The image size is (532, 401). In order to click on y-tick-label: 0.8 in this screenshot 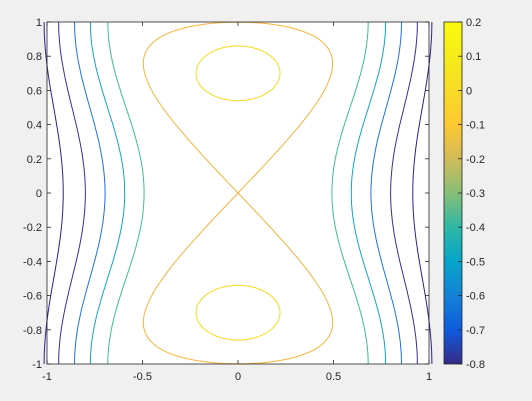, I will do `click(34, 57)`.